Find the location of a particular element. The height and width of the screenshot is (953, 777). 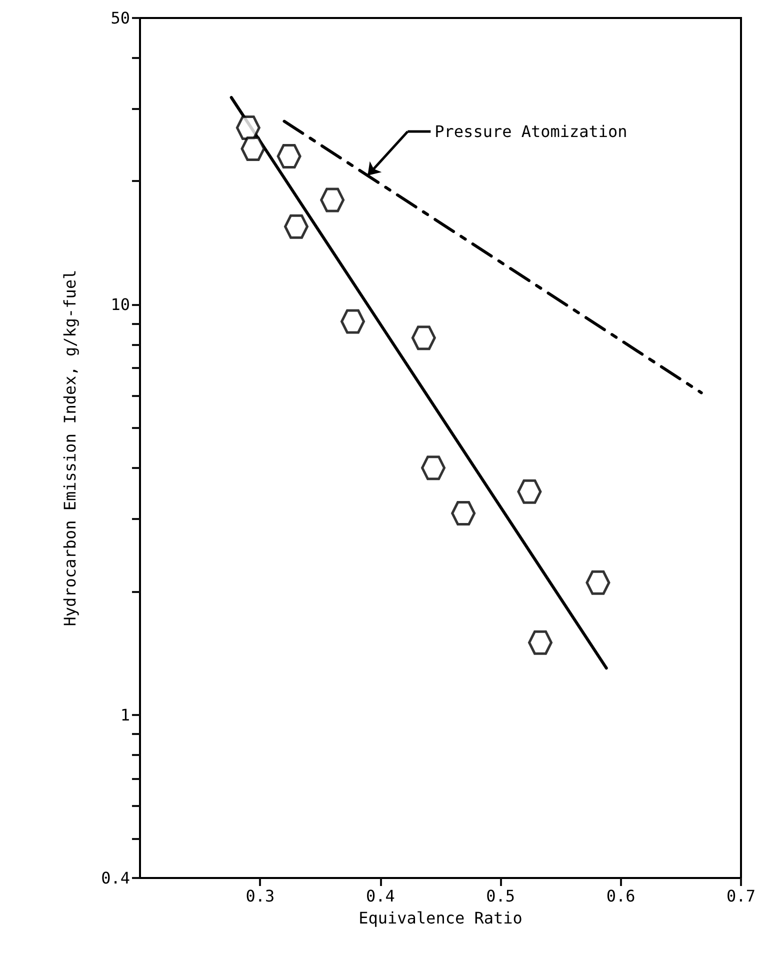

legend-label: Pressure Atomization is located at coordinates (531, 132).